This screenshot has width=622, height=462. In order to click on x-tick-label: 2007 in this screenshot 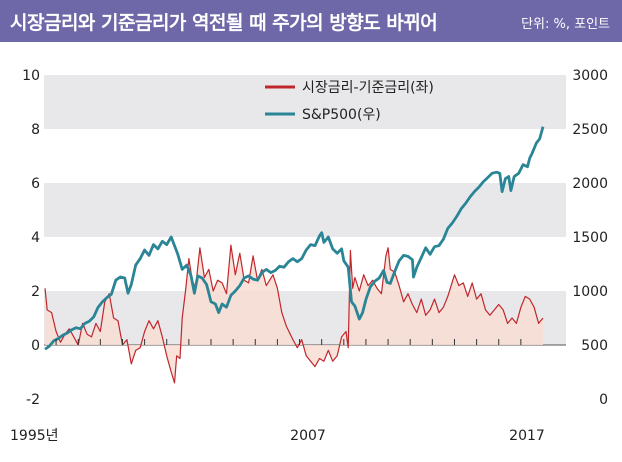, I will do `click(308, 436)`.